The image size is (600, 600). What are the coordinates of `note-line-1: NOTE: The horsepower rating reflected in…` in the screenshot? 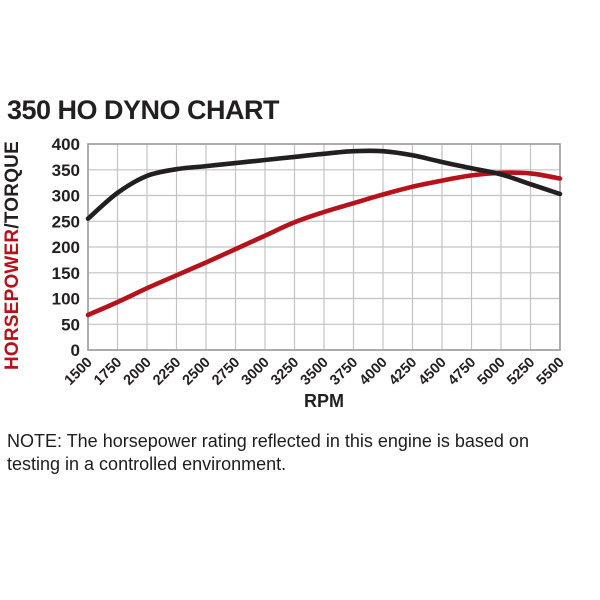 It's located at (268, 441).